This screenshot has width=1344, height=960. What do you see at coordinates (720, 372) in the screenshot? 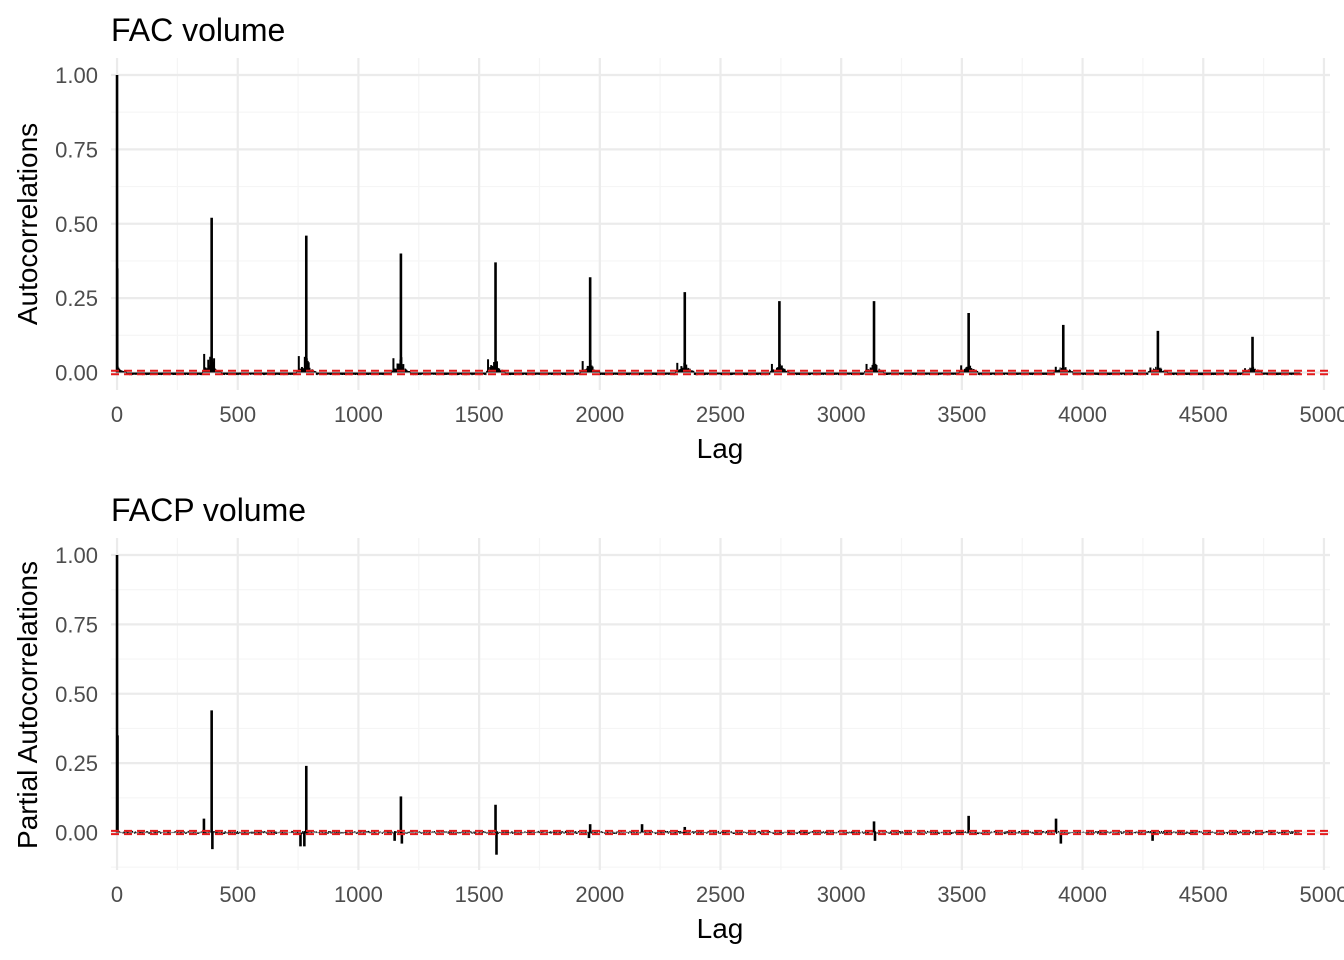
I see `acf-confidence-band` at bounding box center [720, 372].